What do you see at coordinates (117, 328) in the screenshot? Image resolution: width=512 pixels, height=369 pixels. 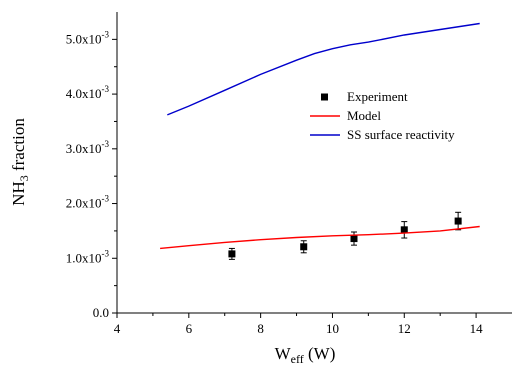 I see `x-tick-label: 4` at bounding box center [117, 328].